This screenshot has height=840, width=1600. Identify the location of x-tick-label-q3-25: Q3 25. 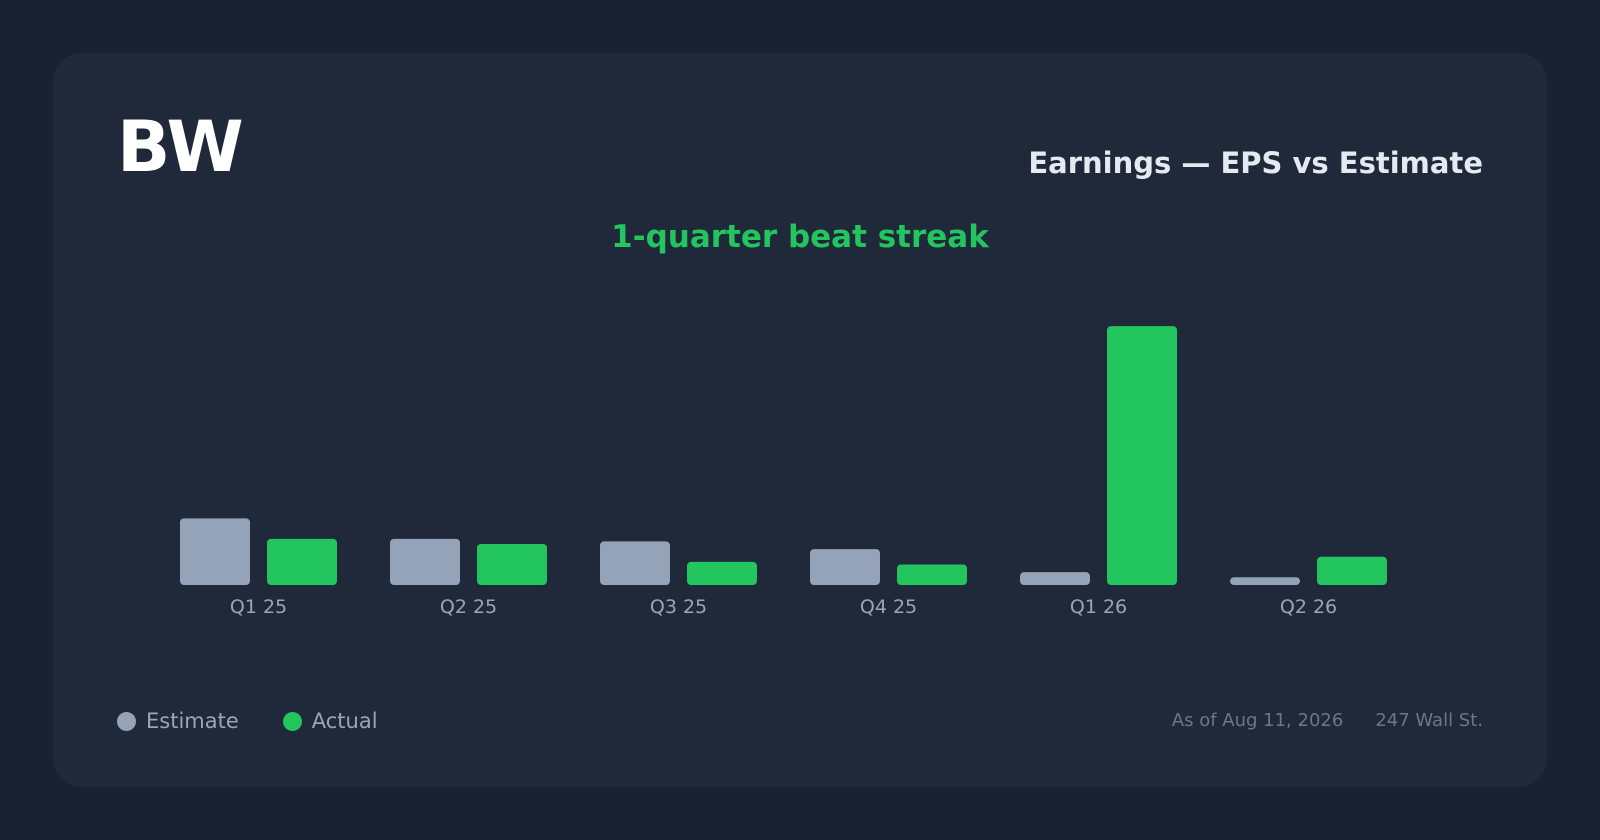
(678, 607).